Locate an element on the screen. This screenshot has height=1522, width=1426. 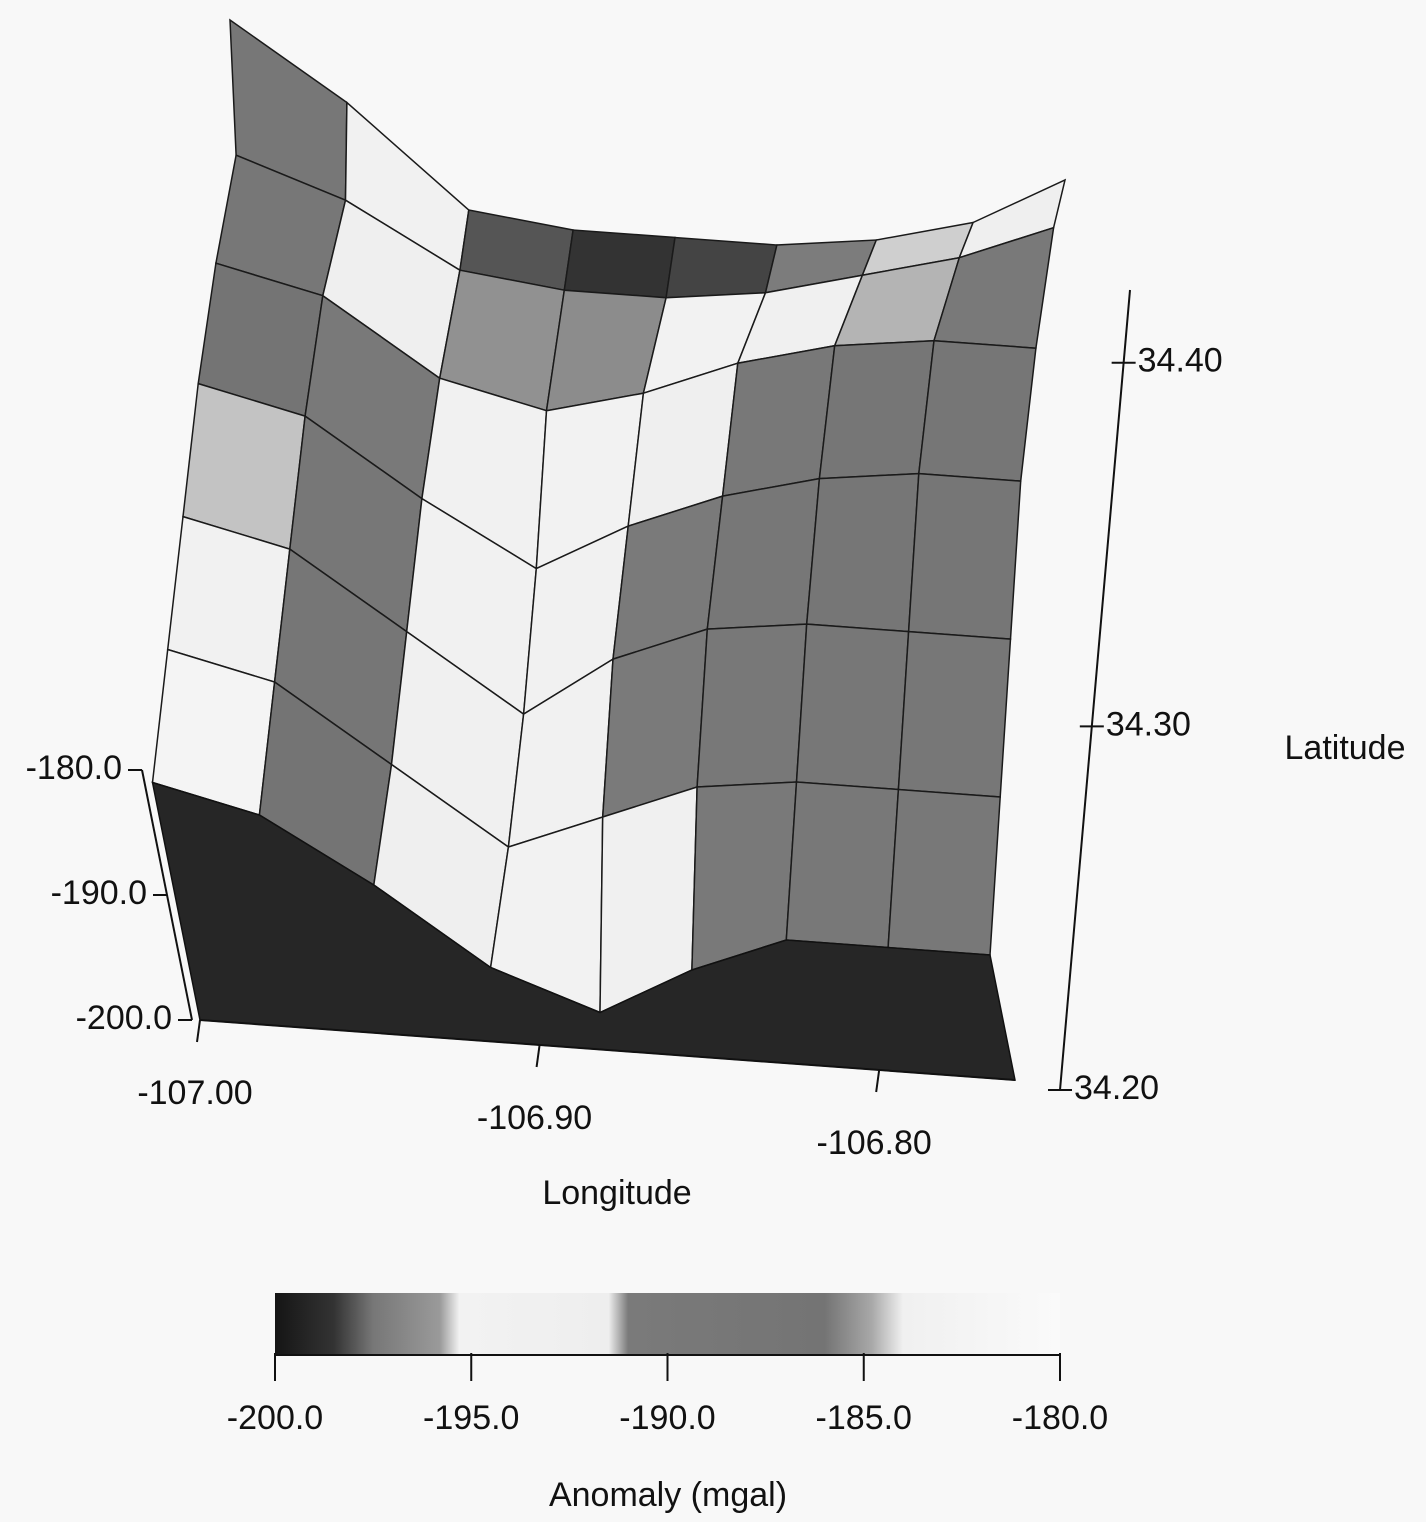
z-tick-label: -190.0 is located at coordinates (99, 893).